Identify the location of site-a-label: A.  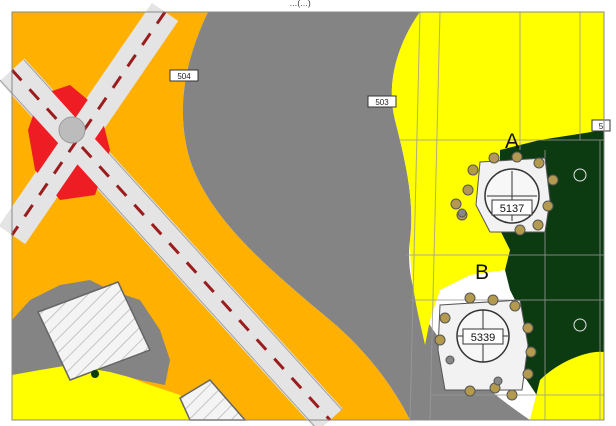
(512, 141).